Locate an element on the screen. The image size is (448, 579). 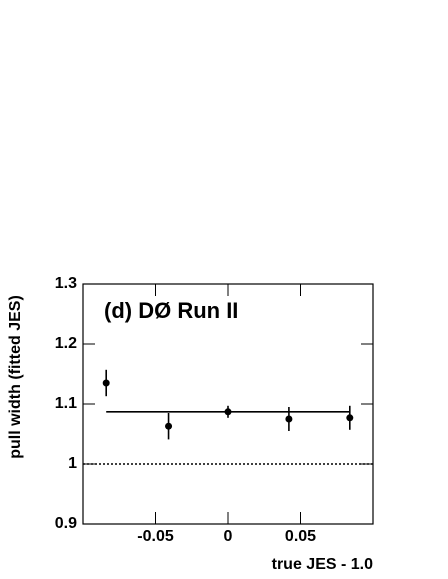
y-tick-label: 1.3 is located at coordinates (66, 283).